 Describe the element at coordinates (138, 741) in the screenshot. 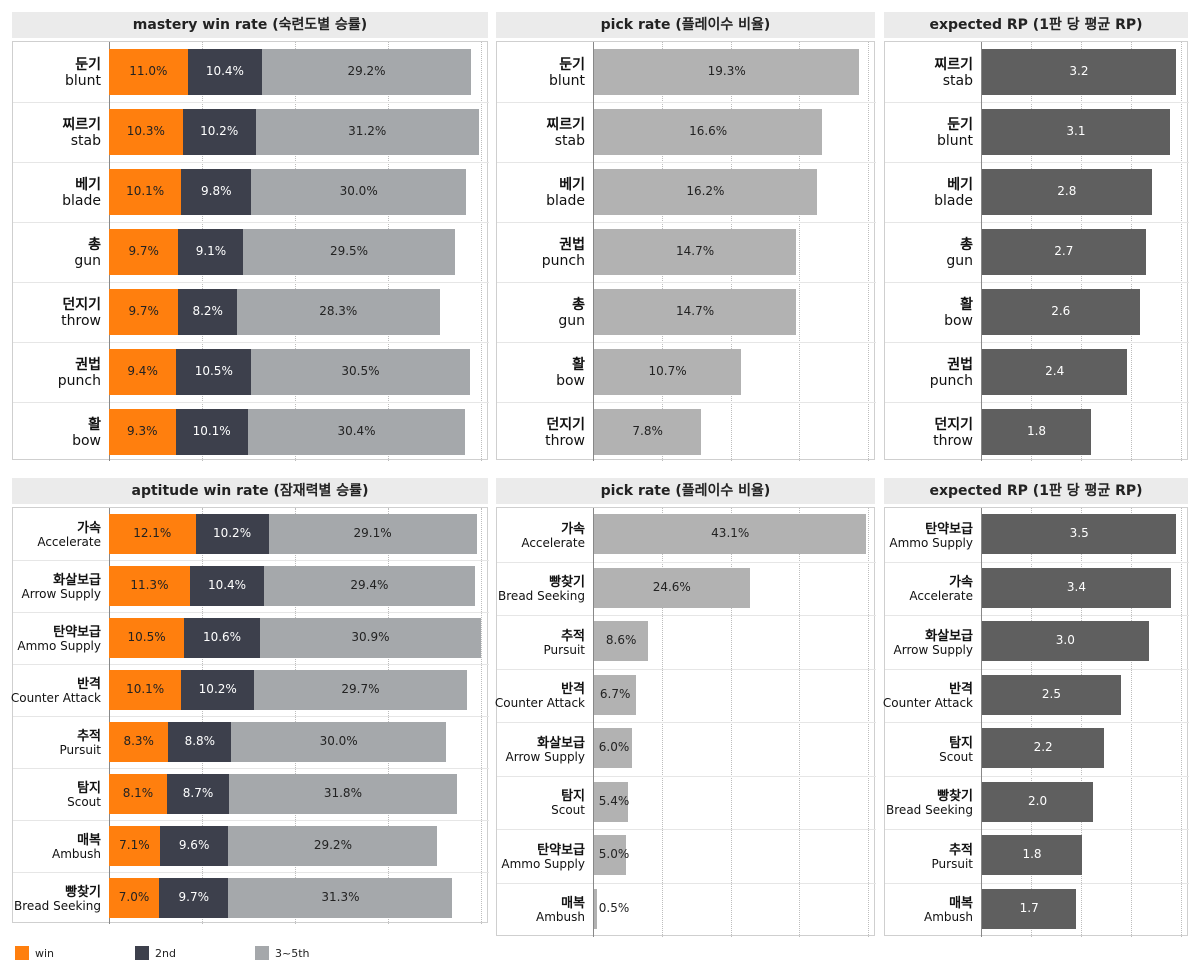

I see `data-label: 8.3%` at that location.